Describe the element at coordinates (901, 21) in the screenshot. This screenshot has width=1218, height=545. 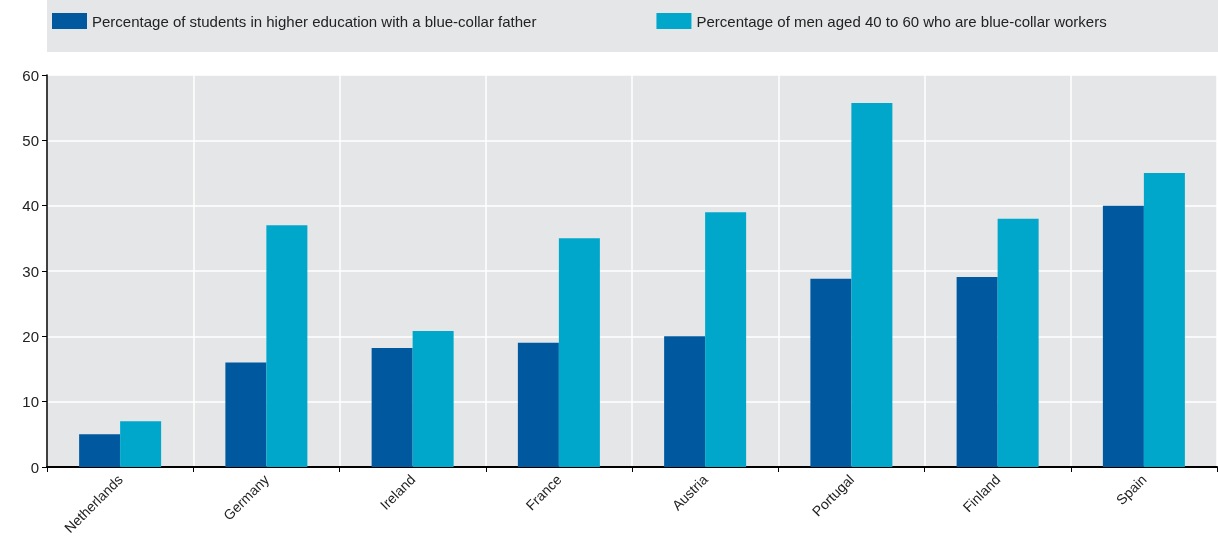
I see `legend-label: Percentage of men aged 40 to 60 who are blue-collar workers` at that location.